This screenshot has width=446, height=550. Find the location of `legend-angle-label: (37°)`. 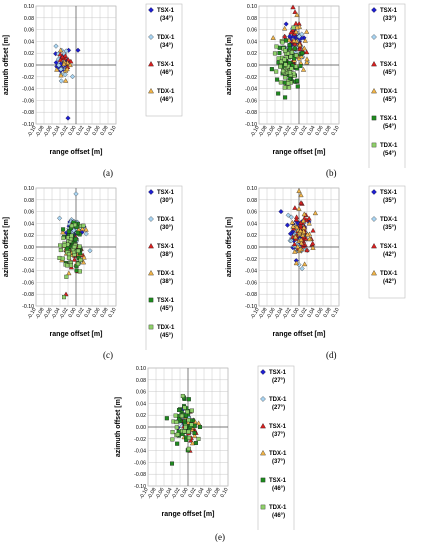

legend-angle-label: (37°) is located at coordinates (278, 435).